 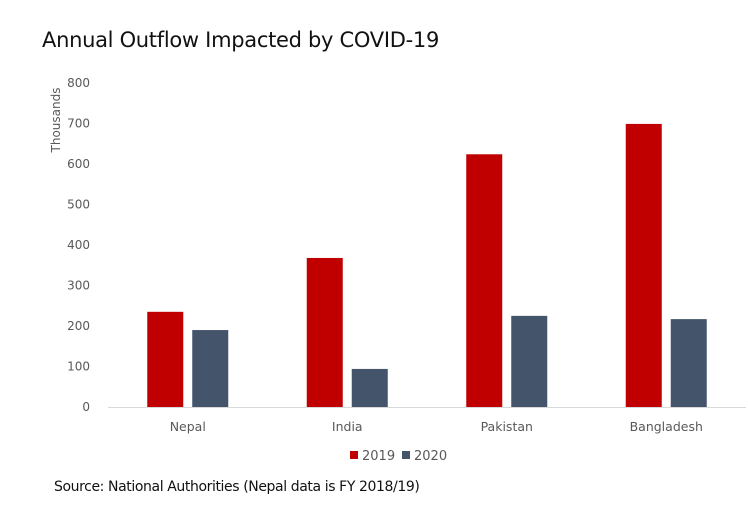 I want to click on y-tick-label: 100, so click(x=78, y=367).